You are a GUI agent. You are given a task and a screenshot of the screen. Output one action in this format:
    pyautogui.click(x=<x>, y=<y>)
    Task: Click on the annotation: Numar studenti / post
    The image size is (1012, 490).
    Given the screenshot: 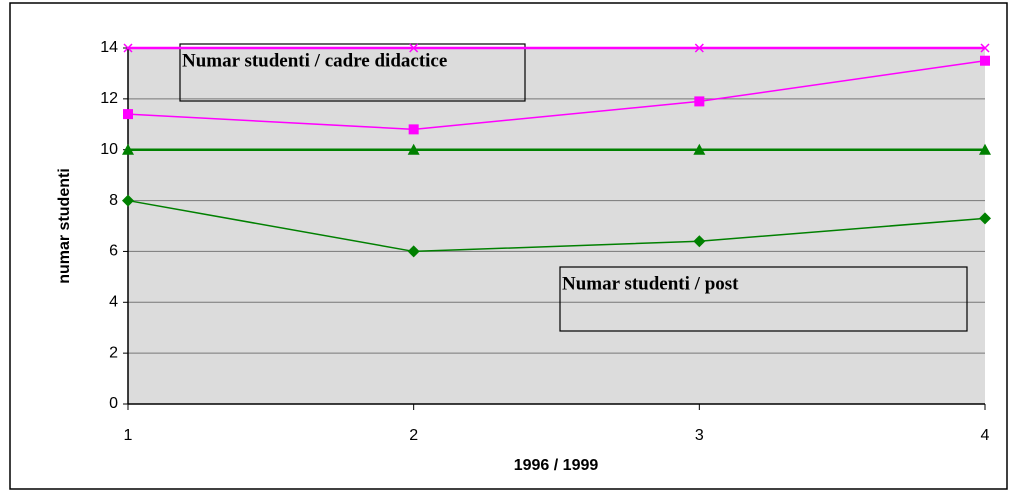 What is the action you would take?
    pyautogui.click(x=650, y=283)
    